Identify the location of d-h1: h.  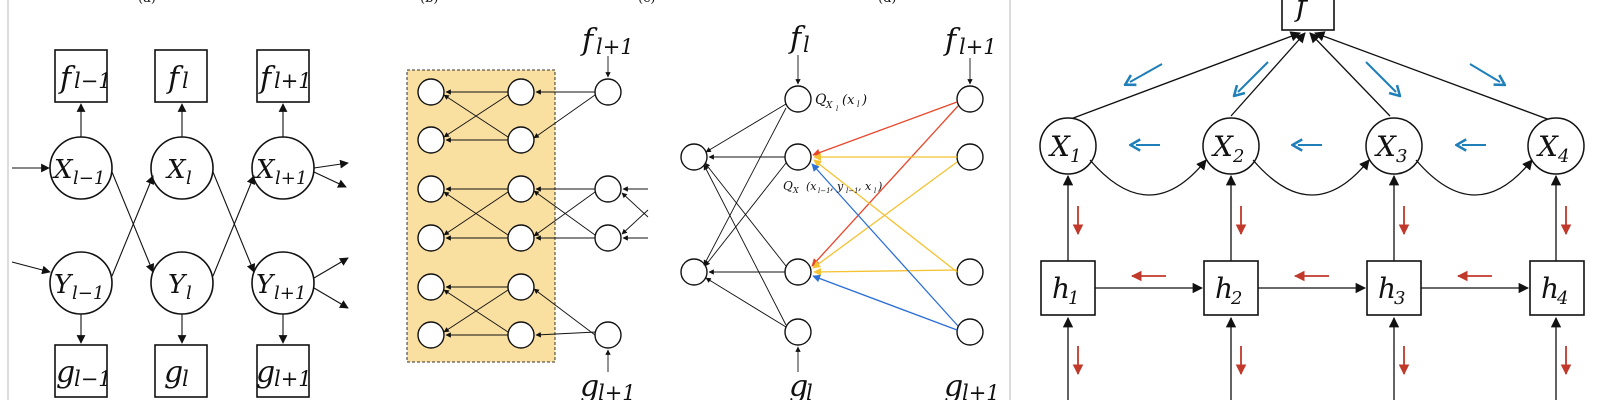
(1061, 288).